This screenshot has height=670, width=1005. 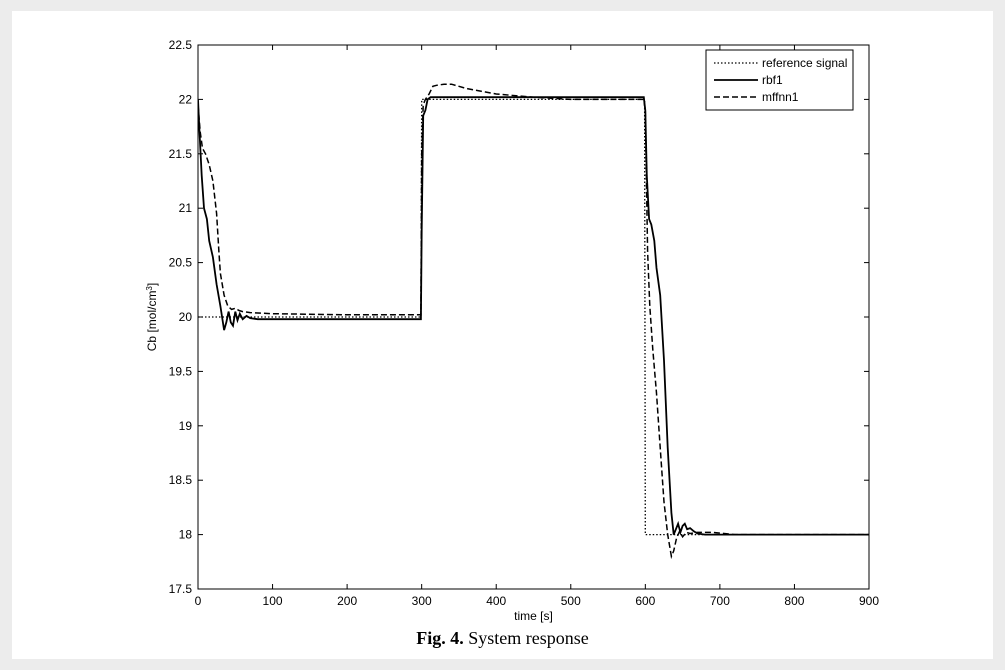 I want to click on x-tick-label: 800, so click(x=794, y=601).